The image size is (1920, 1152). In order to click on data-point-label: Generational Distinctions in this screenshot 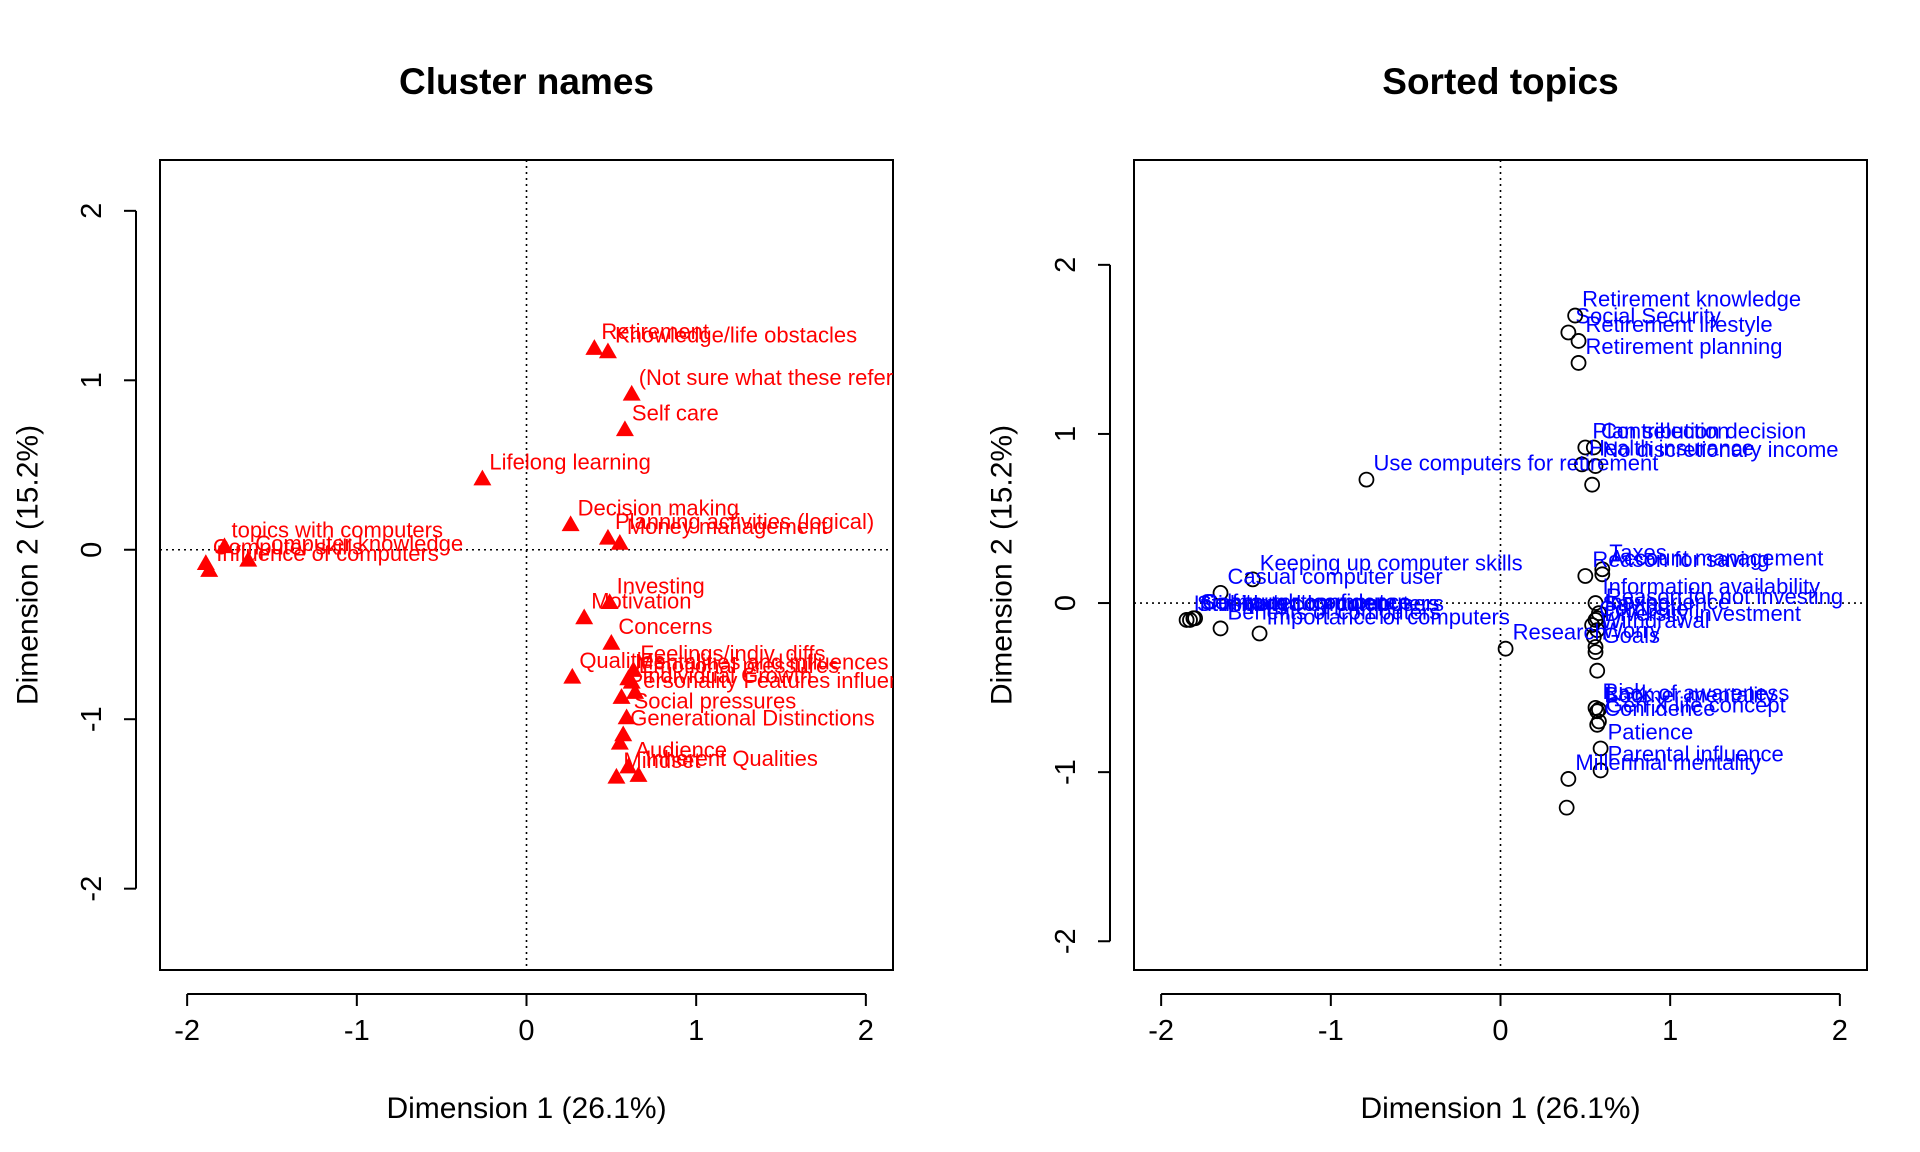, I will do `click(752, 717)`.